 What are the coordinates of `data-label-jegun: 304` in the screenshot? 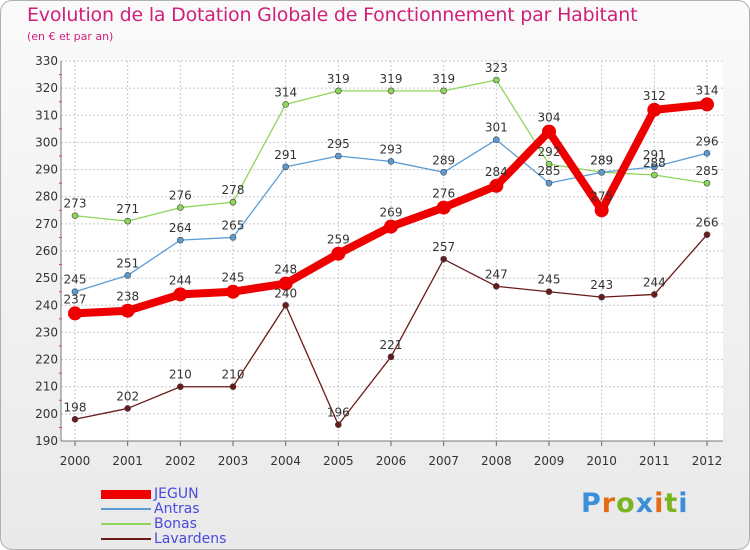 It's located at (549, 118).